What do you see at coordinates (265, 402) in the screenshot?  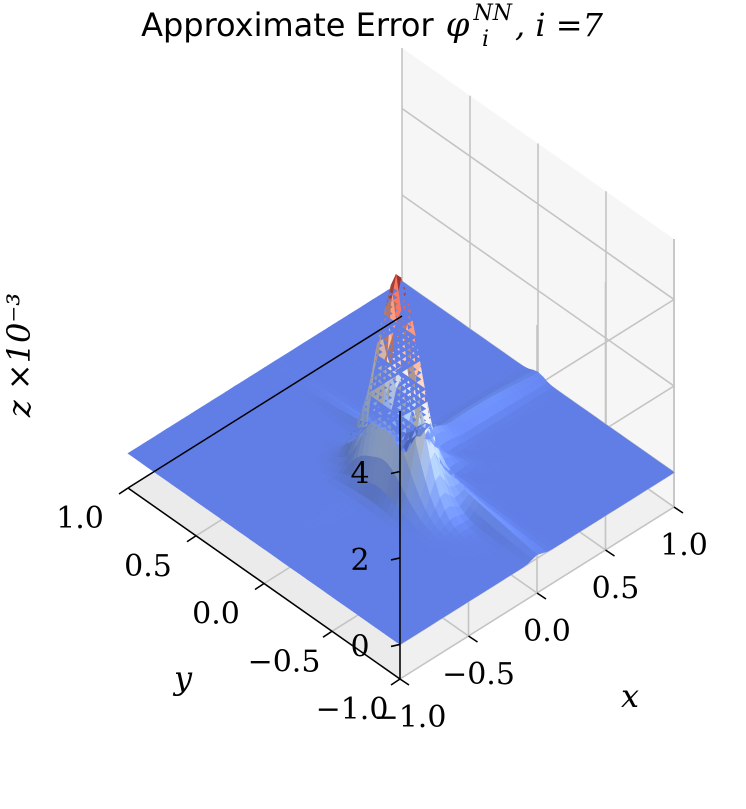 I see `x-axis-line` at bounding box center [265, 402].